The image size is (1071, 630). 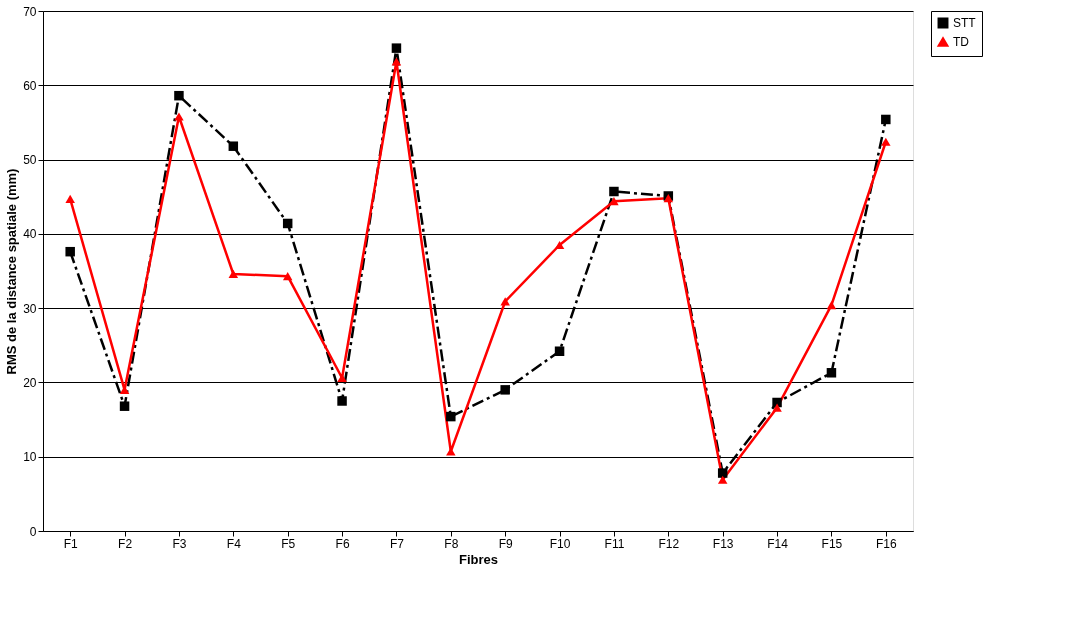 I want to click on x-tick-label: F3, so click(x=179, y=543).